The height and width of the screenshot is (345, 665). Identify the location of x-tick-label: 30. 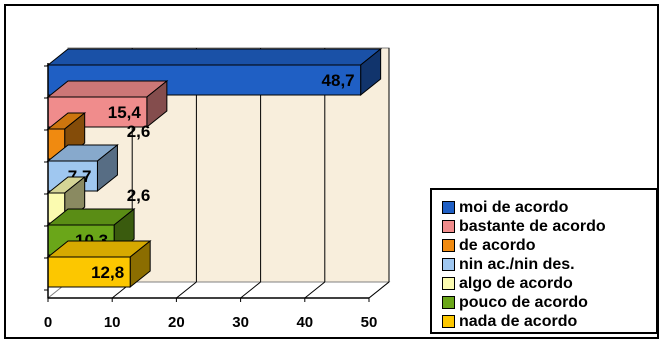
(240, 322).